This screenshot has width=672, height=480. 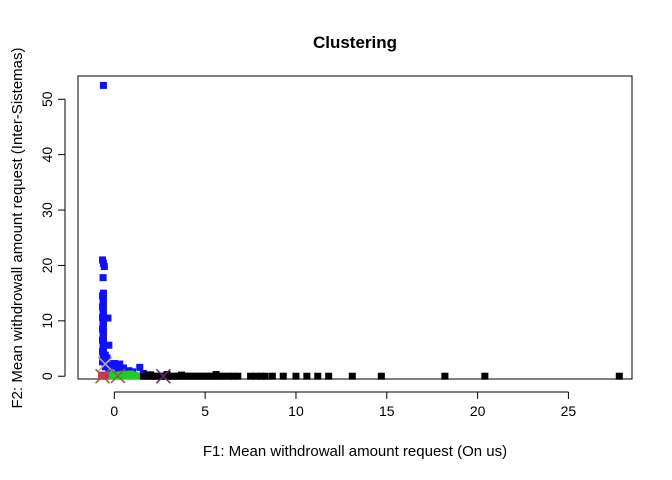 I want to click on cluster-centers, so click(x=132, y=370).